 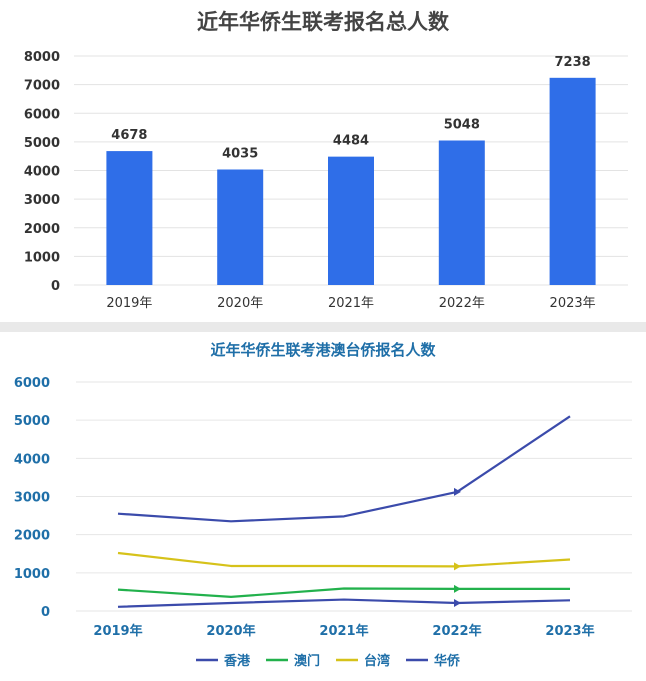 What do you see at coordinates (32, 498) in the screenshot?
I see `line-y-tick-label: 3000` at bounding box center [32, 498].